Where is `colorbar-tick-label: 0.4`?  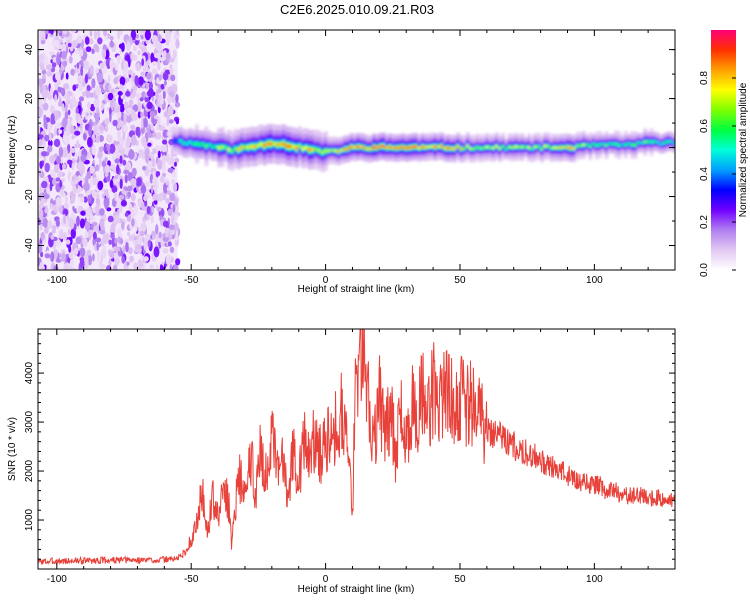
colorbar-tick-label: 0.4 is located at coordinates (704, 174).